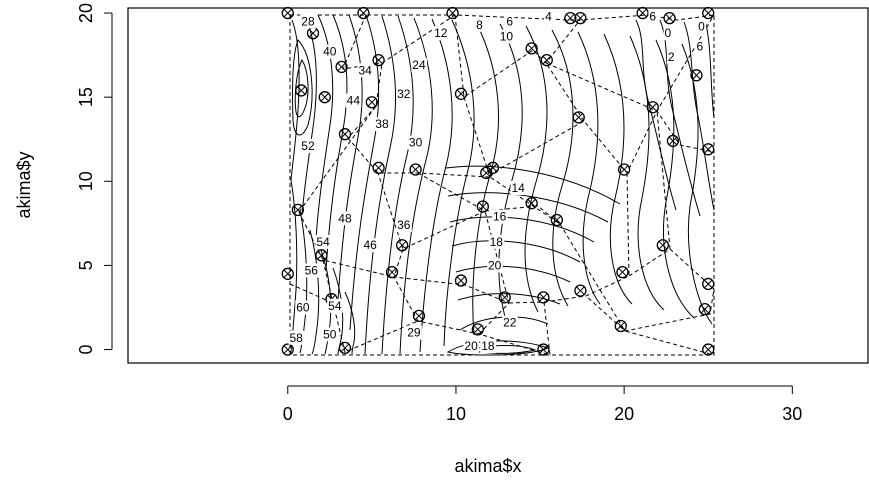  I want to click on contour-label: 52, so click(308, 146).